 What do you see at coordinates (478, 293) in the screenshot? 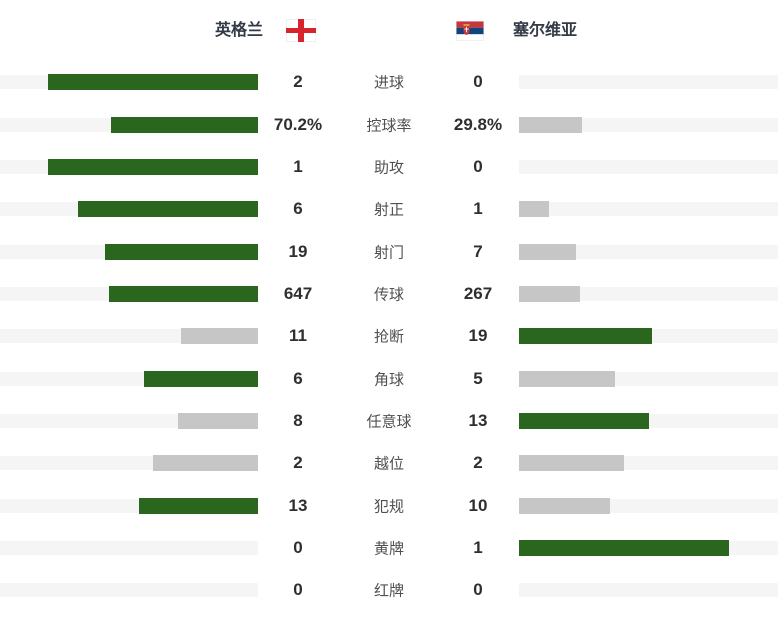
I see `away-stat-value: 267` at bounding box center [478, 293].